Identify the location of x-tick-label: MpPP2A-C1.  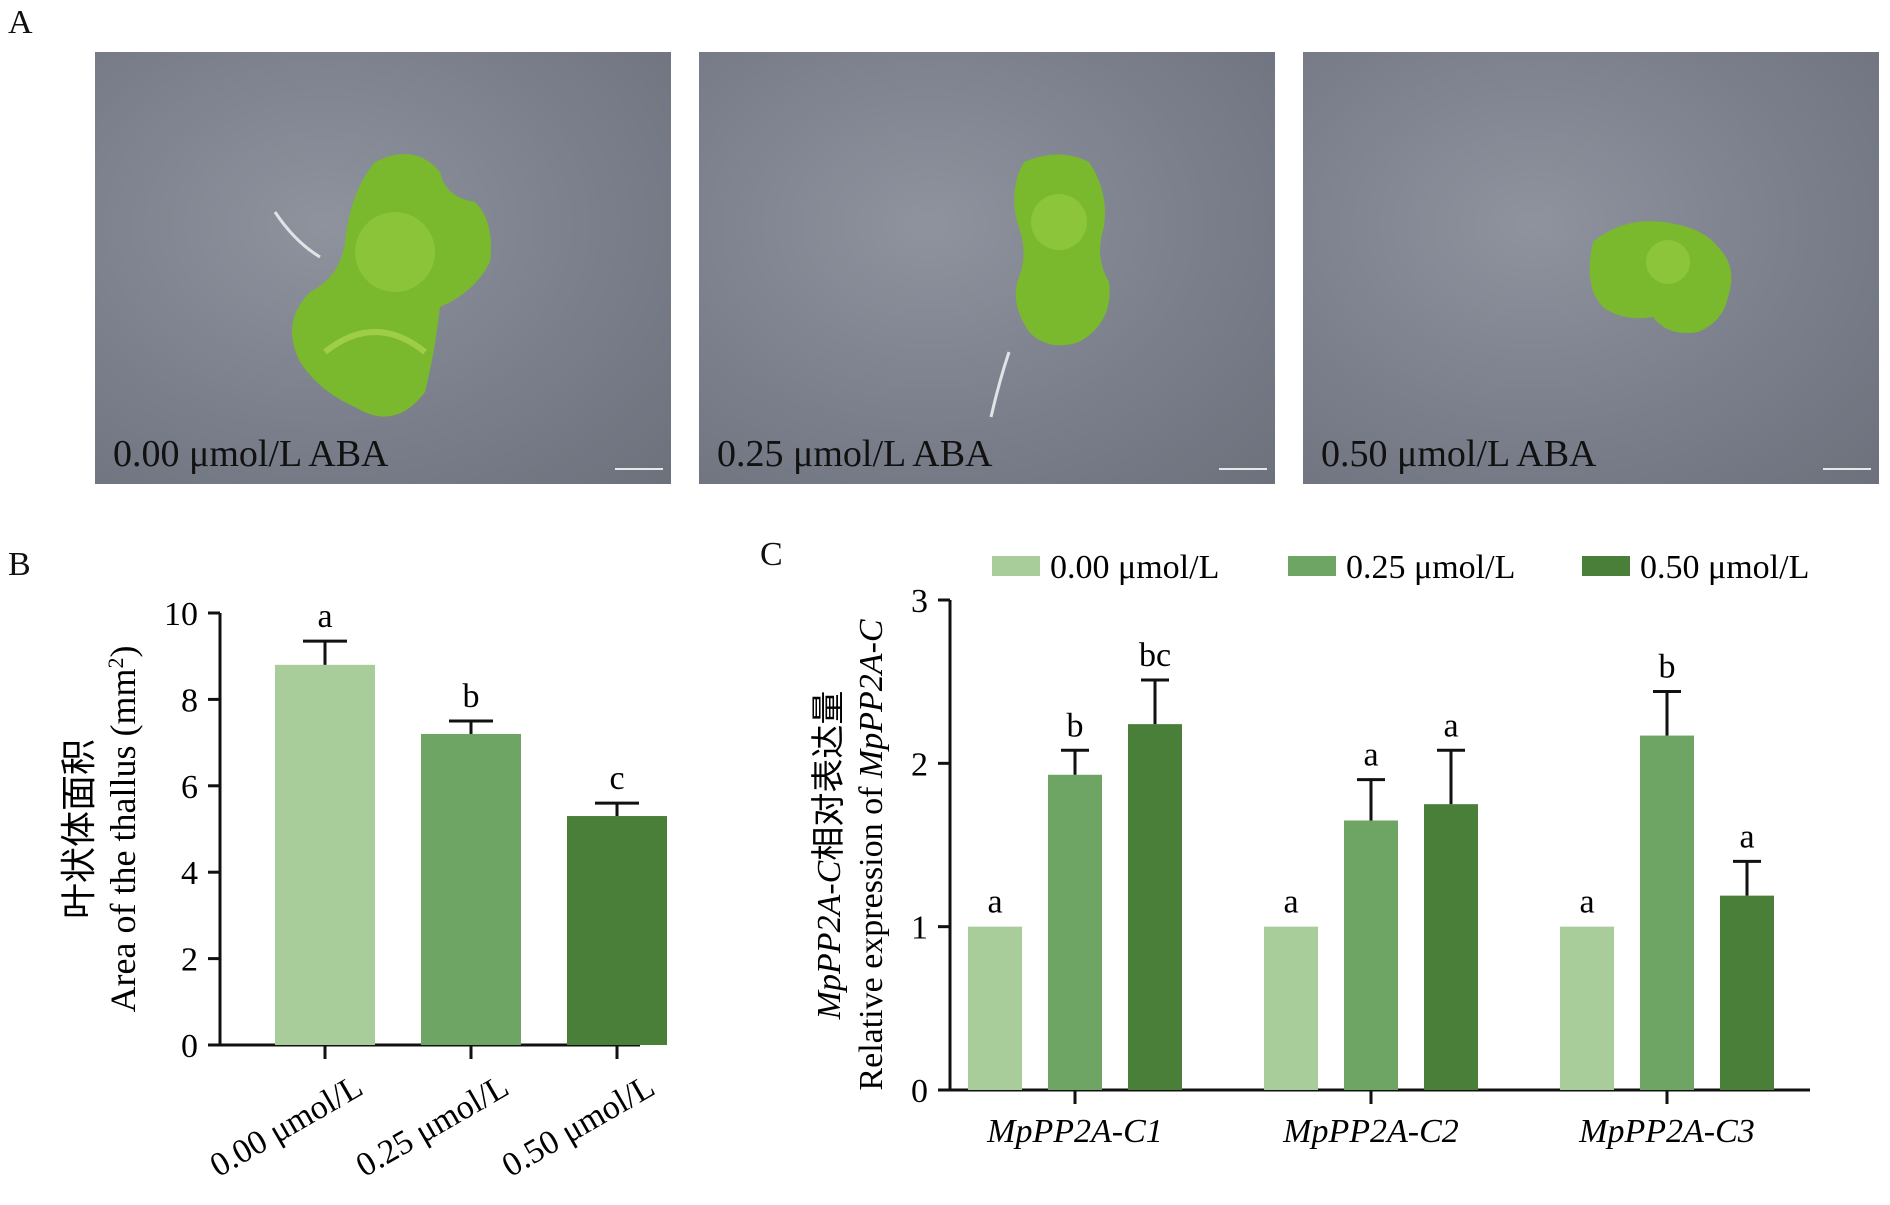
(1074, 1131).